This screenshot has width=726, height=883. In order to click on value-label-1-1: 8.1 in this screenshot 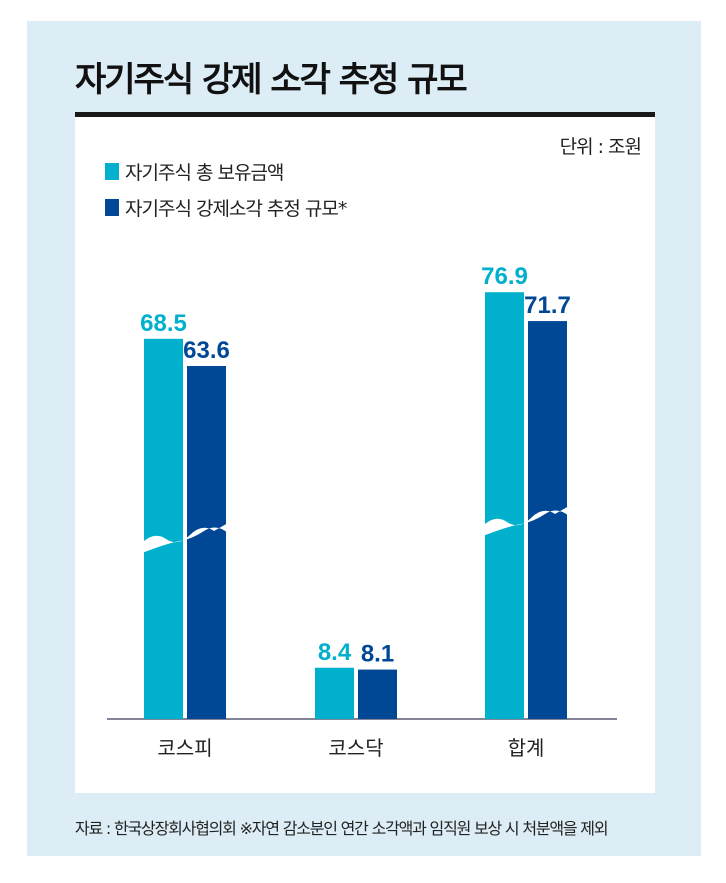, I will do `click(377, 654)`.